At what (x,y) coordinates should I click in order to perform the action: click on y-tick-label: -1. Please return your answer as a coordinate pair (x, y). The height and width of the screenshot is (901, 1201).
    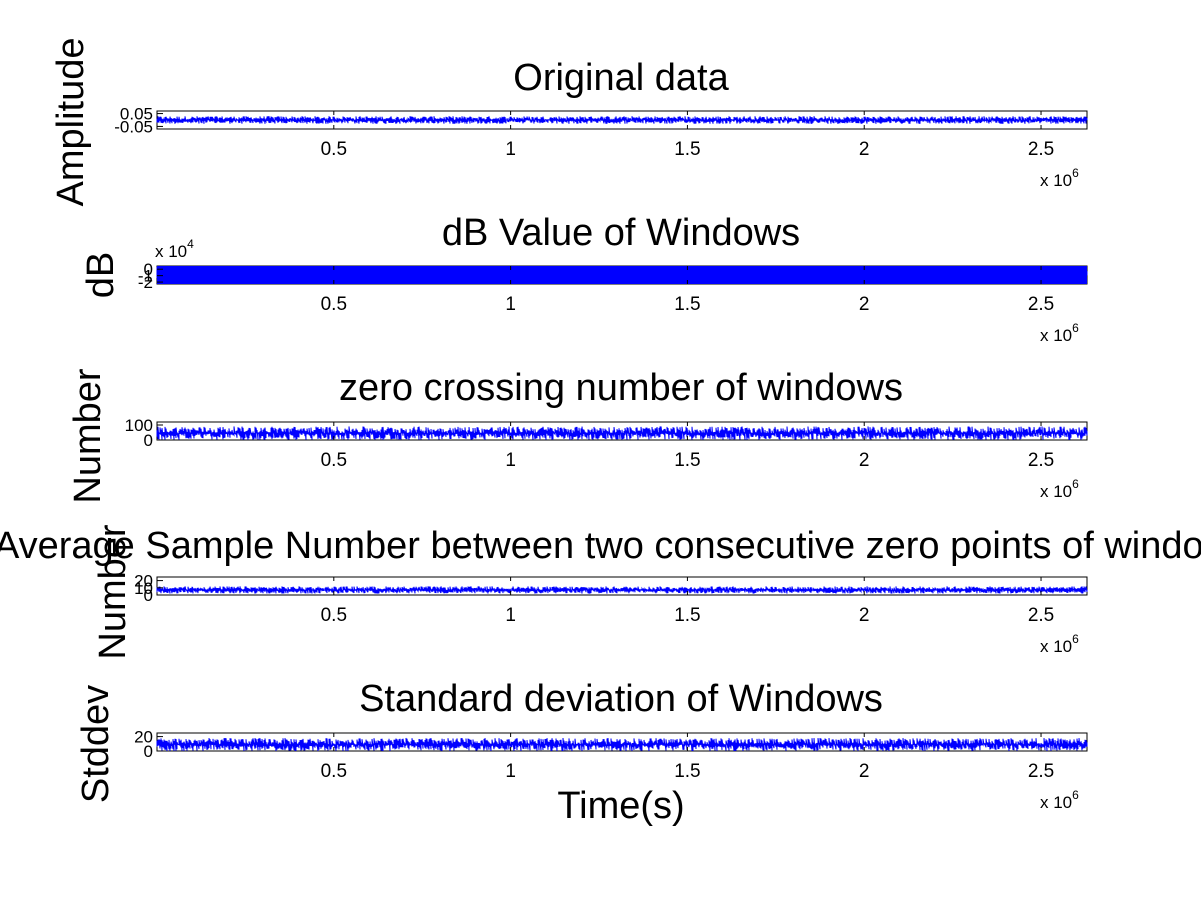
    Looking at the image, I should click on (145, 276).